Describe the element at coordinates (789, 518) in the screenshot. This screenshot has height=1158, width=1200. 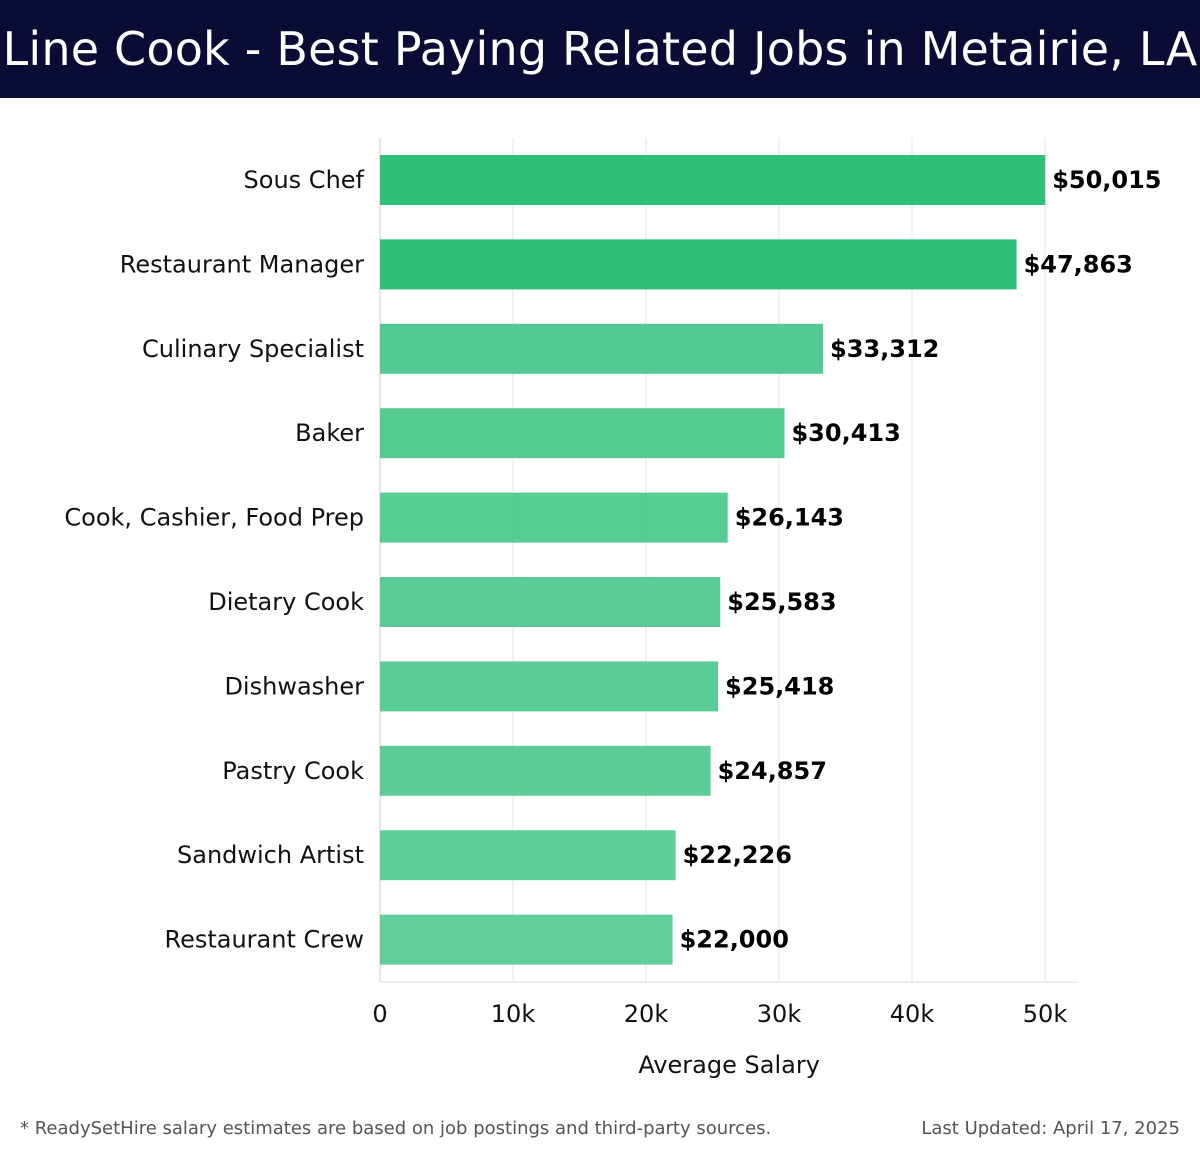
I see `value-label: $26,143` at that location.